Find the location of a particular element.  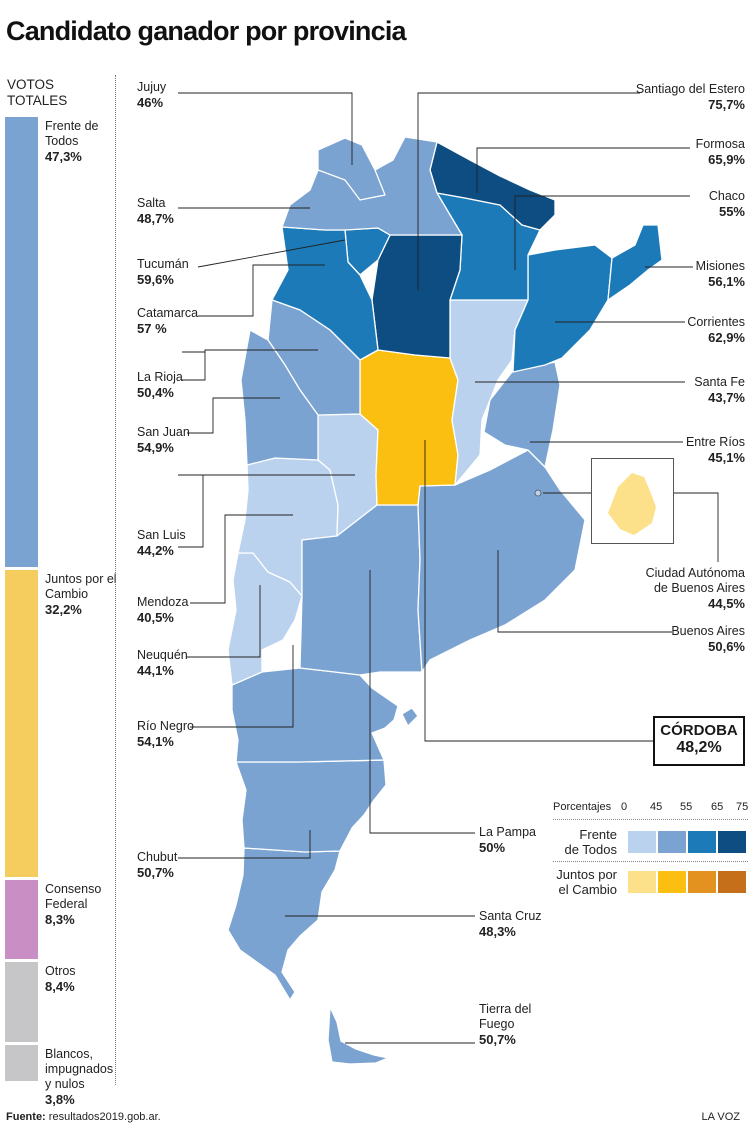

label-mendoza: Mendoza 40,5% is located at coordinates (163, 610).